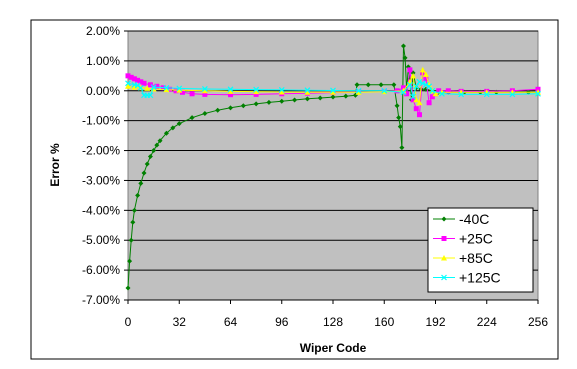 The image size is (577, 369). Describe the element at coordinates (333, 348) in the screenshot. I see `x-axis-label: Wiper Code` at that location.